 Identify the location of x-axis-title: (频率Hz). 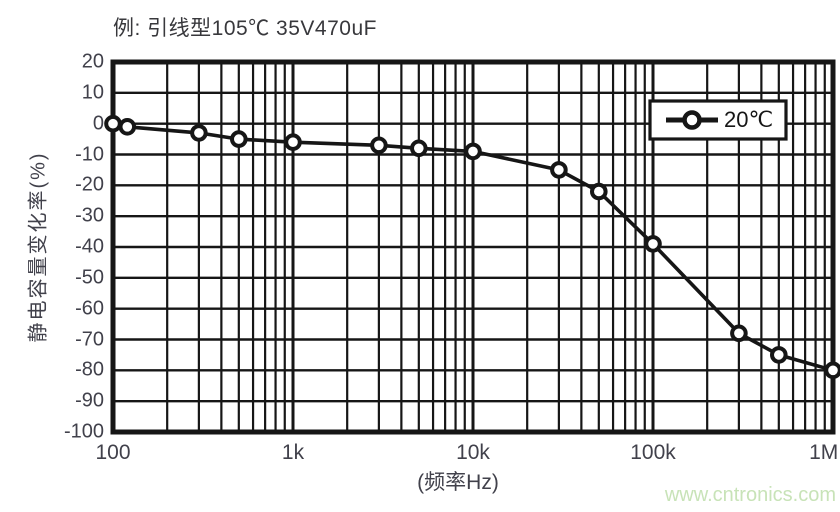
(458, 482).